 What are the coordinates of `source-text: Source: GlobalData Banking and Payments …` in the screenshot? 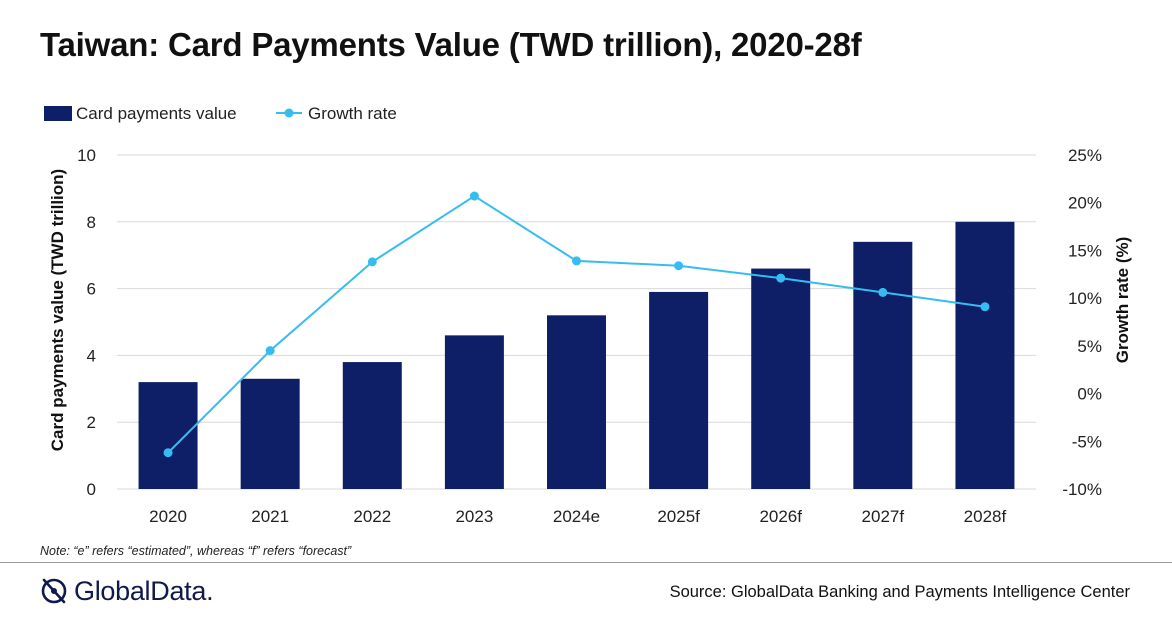 It's located at (899, 592).